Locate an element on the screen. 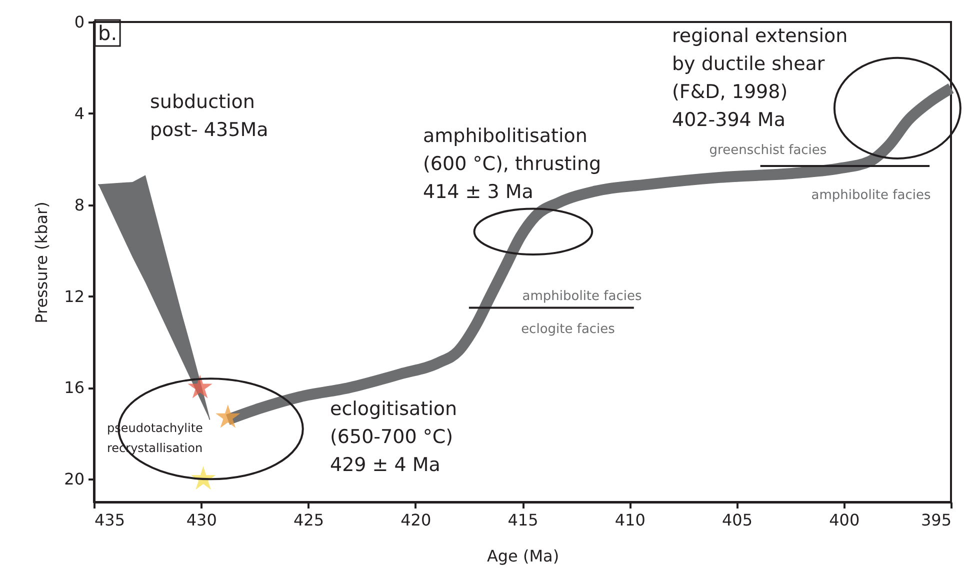 The image size is (973, 569). x-tick-label: 410 is located at coordinates (630, 520).